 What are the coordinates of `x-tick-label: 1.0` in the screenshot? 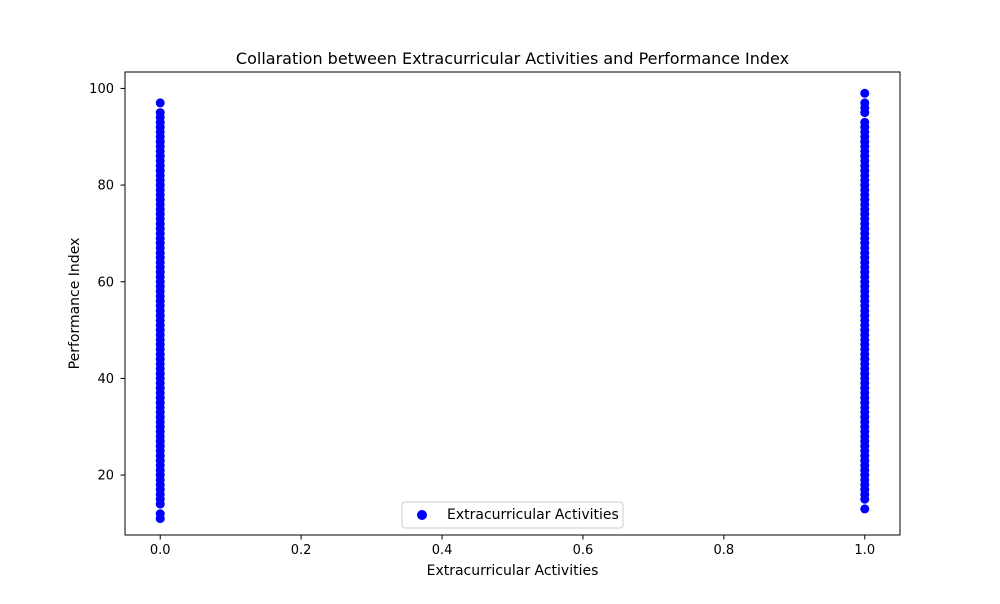 It's located at (864, 550).